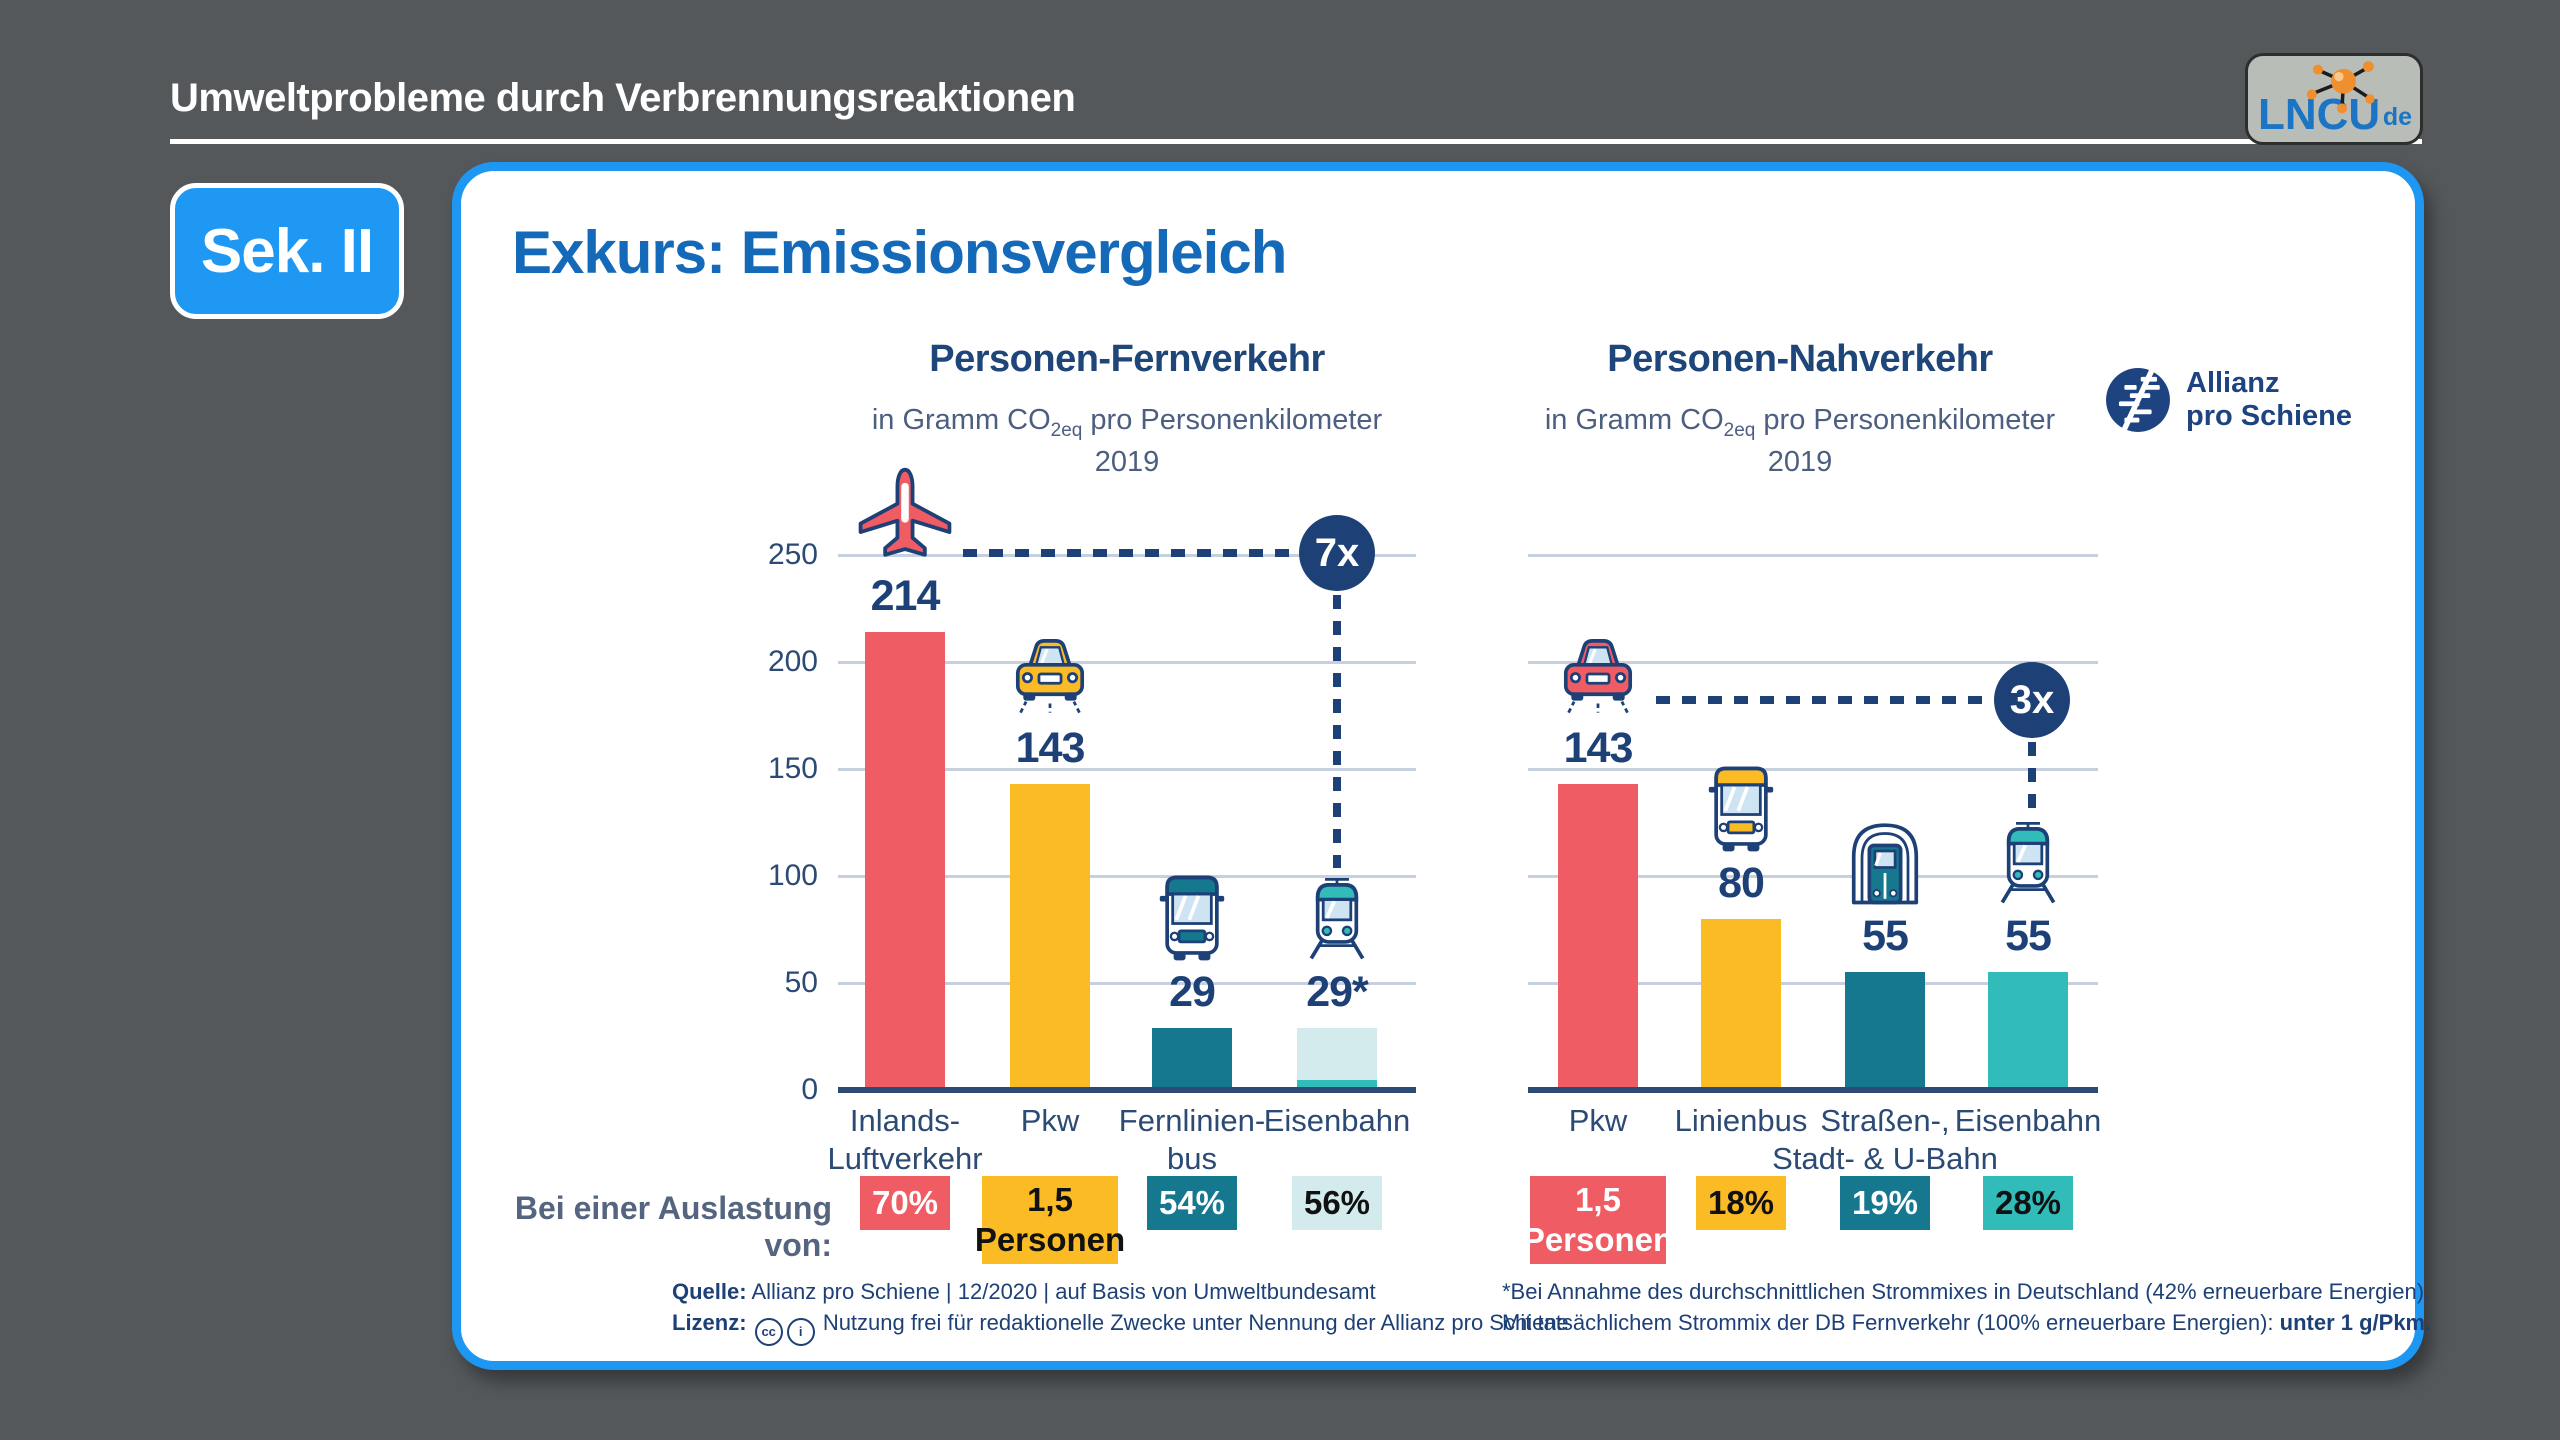  What do you see at coordinates (1885, 862) in the screenshot?
I see `metro-icon` at bounding box center [1885, 862].